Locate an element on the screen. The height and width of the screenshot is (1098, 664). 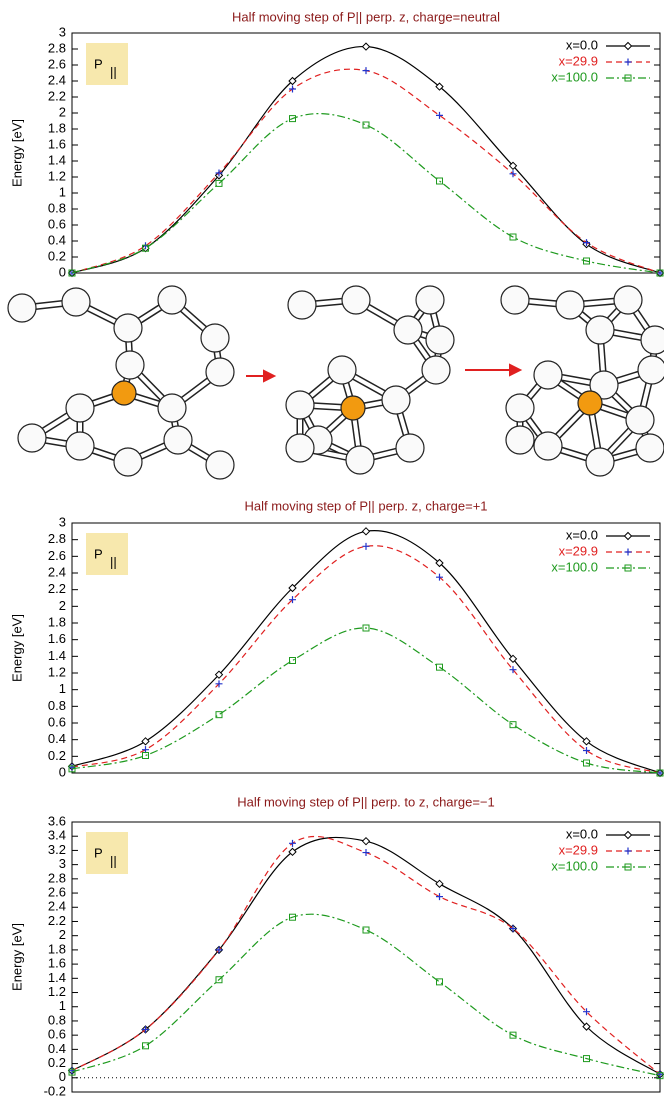
y-tick-label: 3.2 is located at coordinates (57, 849).